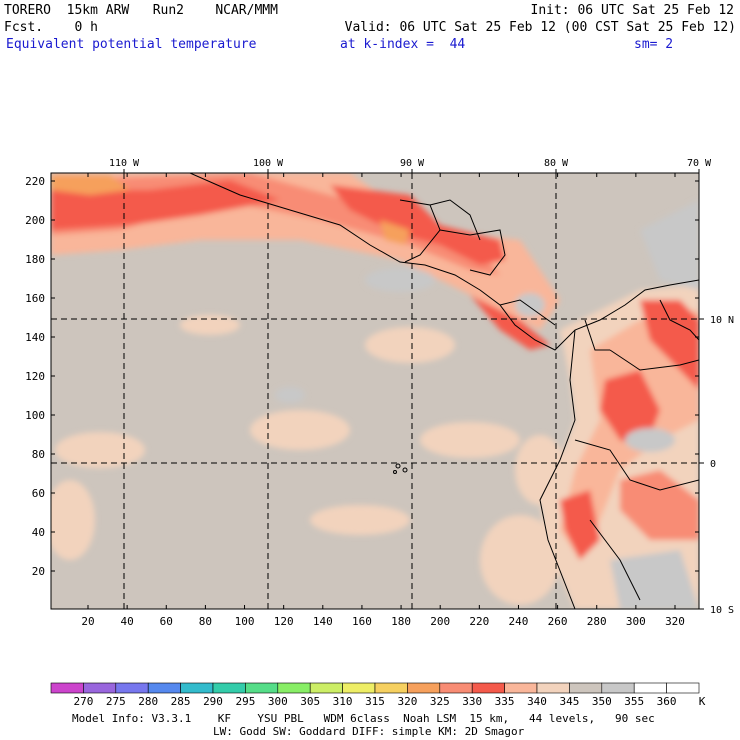 The width and height of the screenshot is (740, 740). Describe the element at coordinates (602, 701) in the screenshot. I see `colorbar-label: 350` at that location.